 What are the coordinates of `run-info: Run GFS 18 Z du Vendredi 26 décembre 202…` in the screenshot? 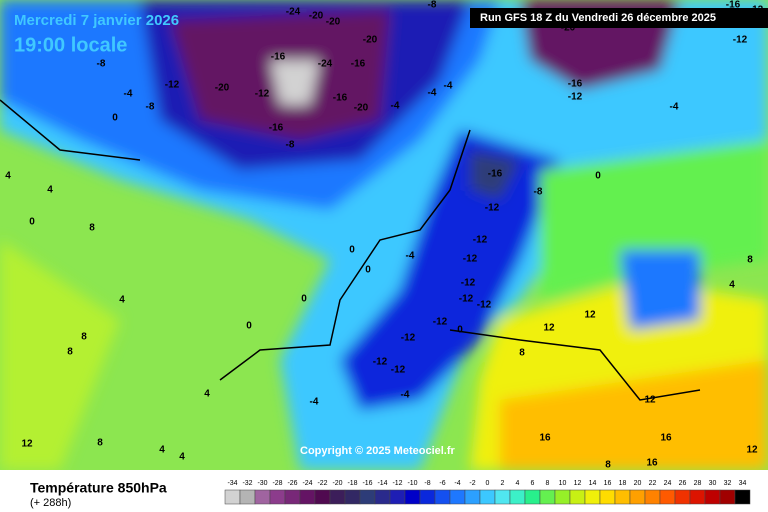 It's located at (598, 18).